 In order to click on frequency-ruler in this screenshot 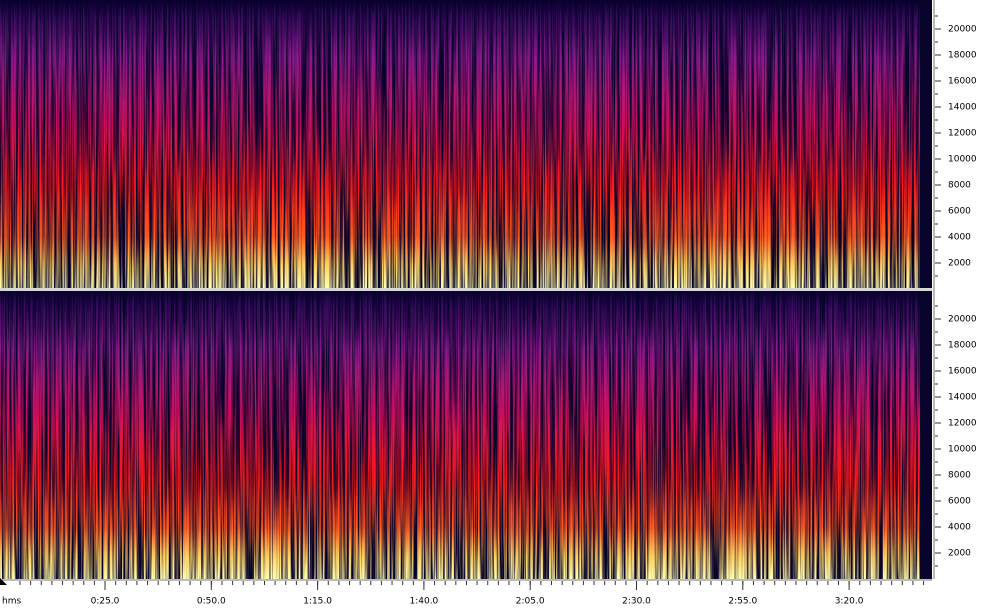, I will do `click(962, 289)`.